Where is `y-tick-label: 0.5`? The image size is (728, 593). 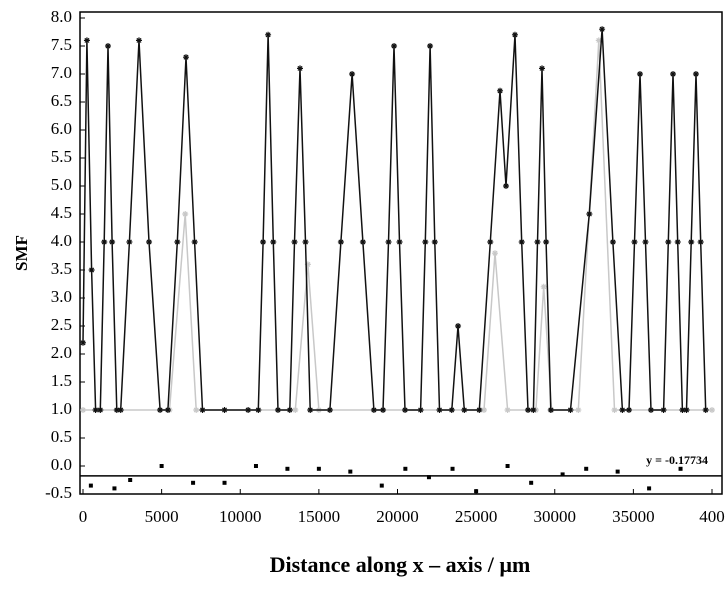
y-tick-label: 0.5 is located at coordinates (61, 436).